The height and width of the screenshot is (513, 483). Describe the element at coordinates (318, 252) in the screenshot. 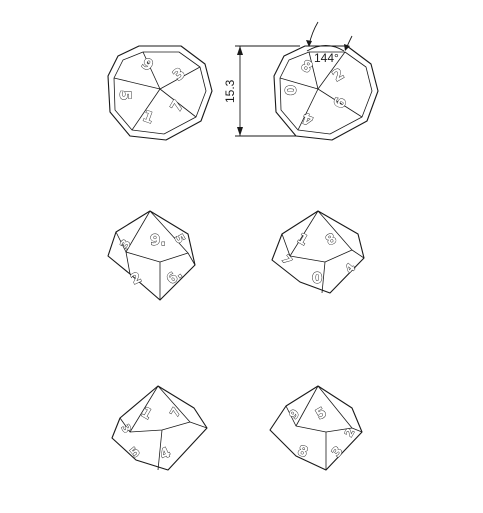

I see `die-side-view-mid-right: 1 8 0 7 4` at that location.